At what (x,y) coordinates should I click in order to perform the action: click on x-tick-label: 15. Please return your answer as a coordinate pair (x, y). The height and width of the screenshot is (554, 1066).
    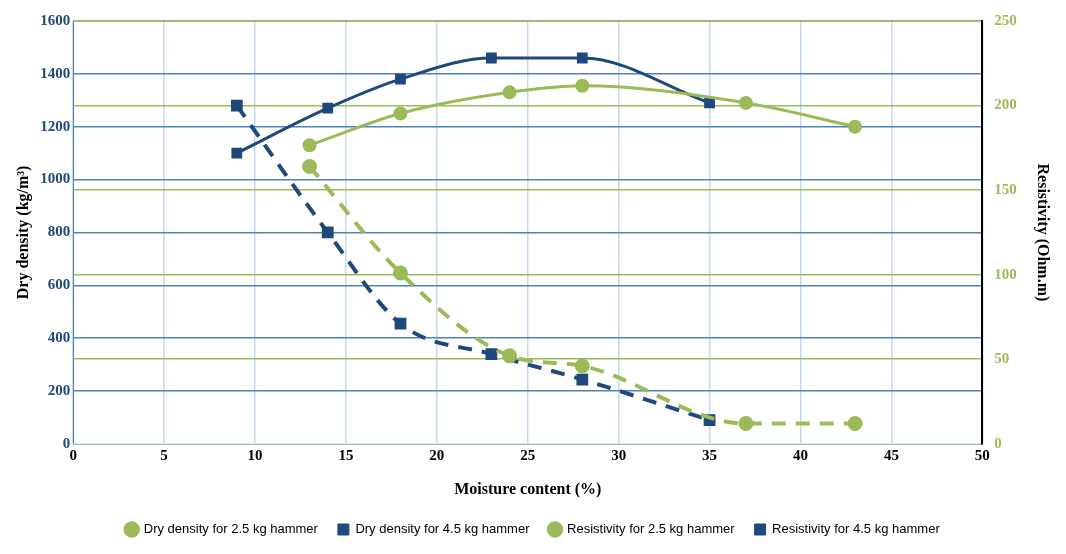
    Looking at the image, I should click on (346, 454).